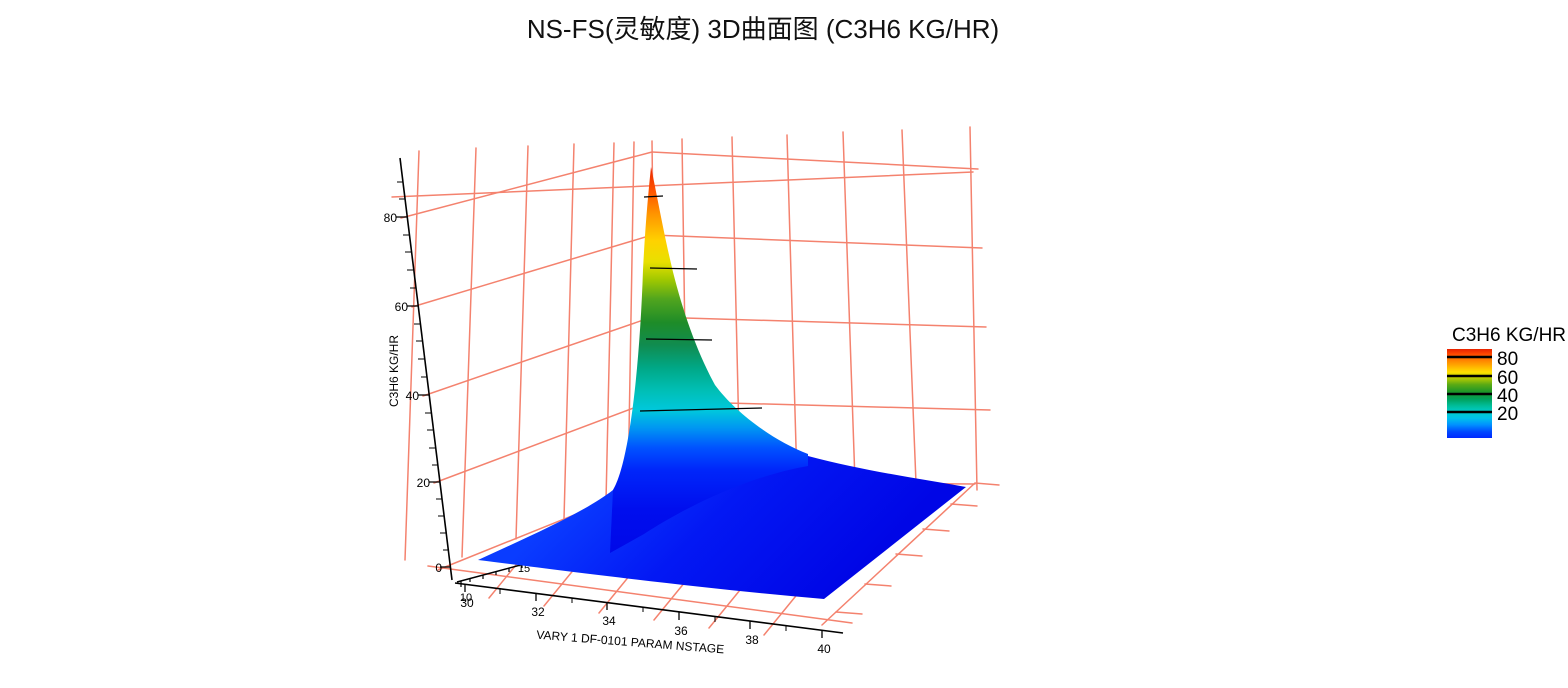 The width and height of the screenshot is (1568, 688). Describe the element at coordinates (423, 366) in the screenshot. I see `z-axis-minor-ticks` at that location.